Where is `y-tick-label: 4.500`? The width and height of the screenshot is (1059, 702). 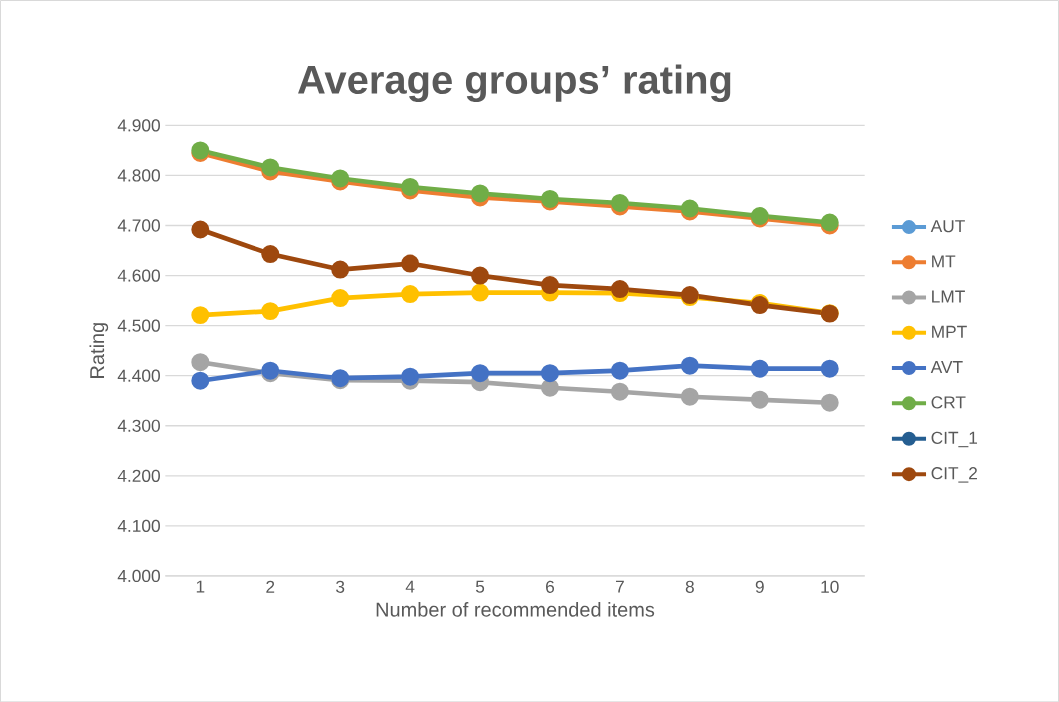 y-tick-label: 4.500 is located at coordinates (138, 325).